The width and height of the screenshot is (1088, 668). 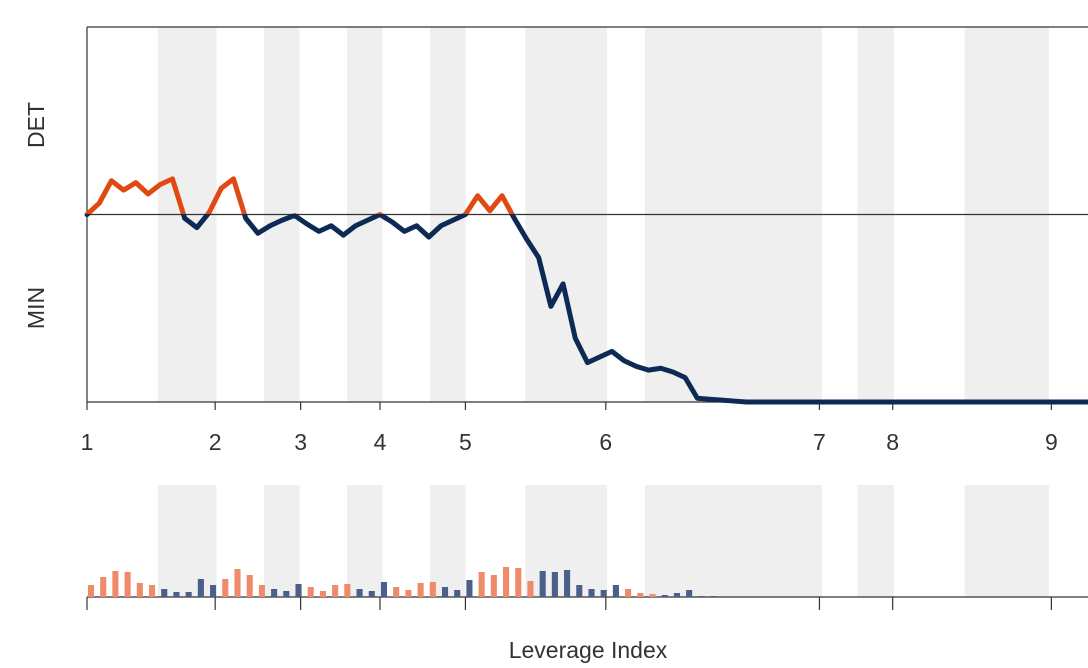 What do you see at coordinates (819, 442) in the screenshot?
I see `x-tick-label: 7` at bounding box center [819, 442].